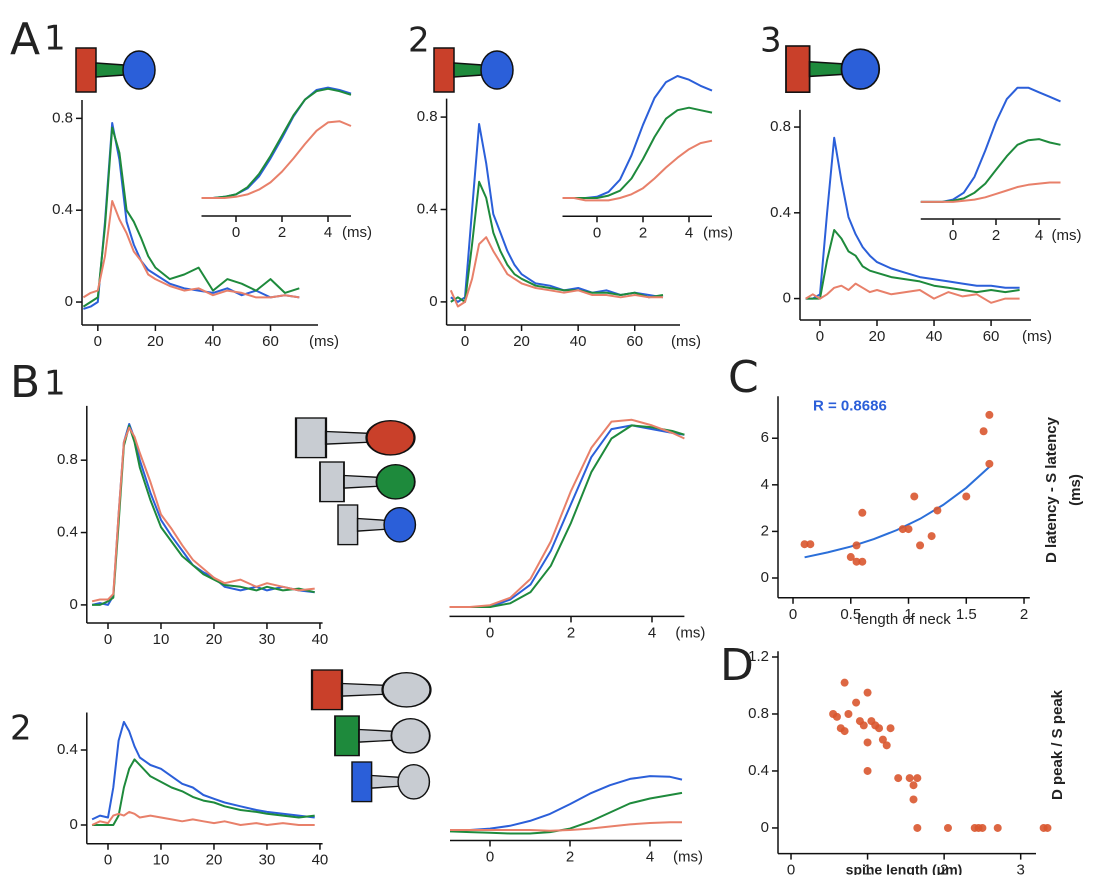 The width and height of the screenshot is (1098, 875). Describe the element at coordinates (765, 484) in the screenshot. I see `y-tick-label: 4` at that location.